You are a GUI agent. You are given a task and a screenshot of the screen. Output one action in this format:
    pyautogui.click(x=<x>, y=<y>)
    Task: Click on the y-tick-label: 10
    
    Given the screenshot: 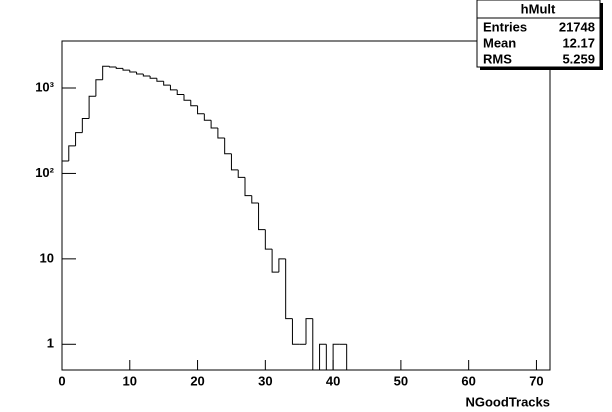 What is the action you would take?
    pyautogui.click(x=47, y=257)
    